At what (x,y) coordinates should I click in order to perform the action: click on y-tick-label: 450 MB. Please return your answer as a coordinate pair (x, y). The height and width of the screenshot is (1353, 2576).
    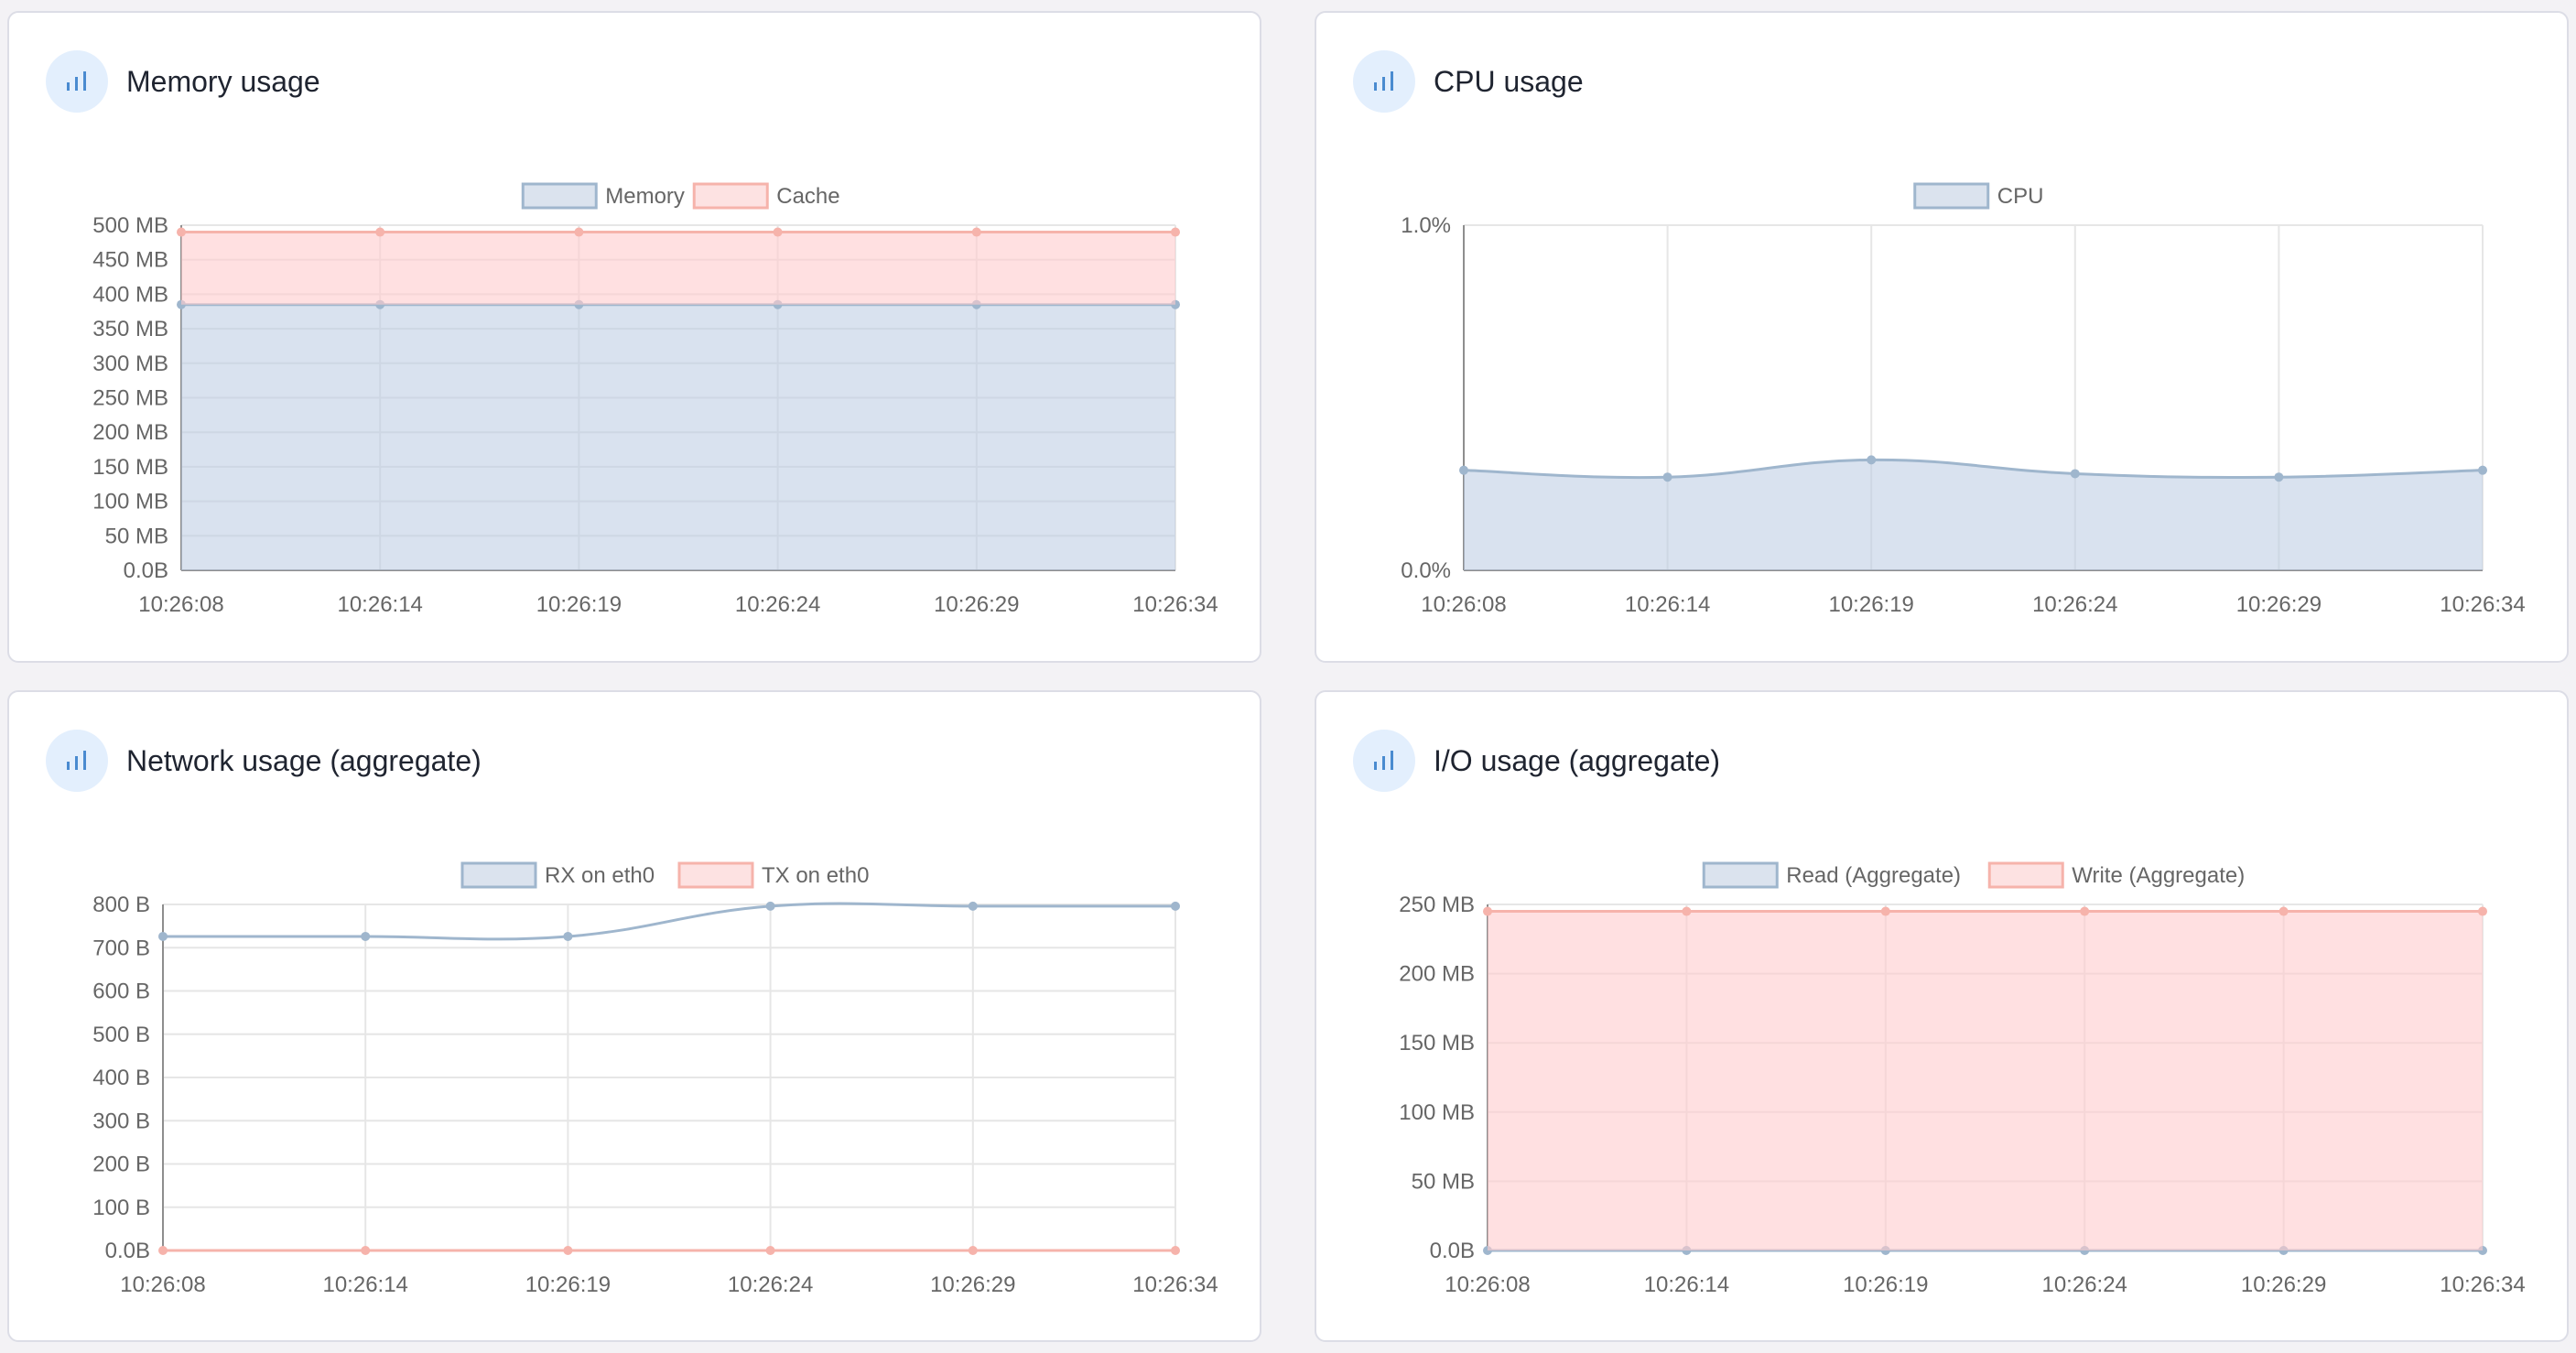
    Looking at the image, I should click on (130, 260).